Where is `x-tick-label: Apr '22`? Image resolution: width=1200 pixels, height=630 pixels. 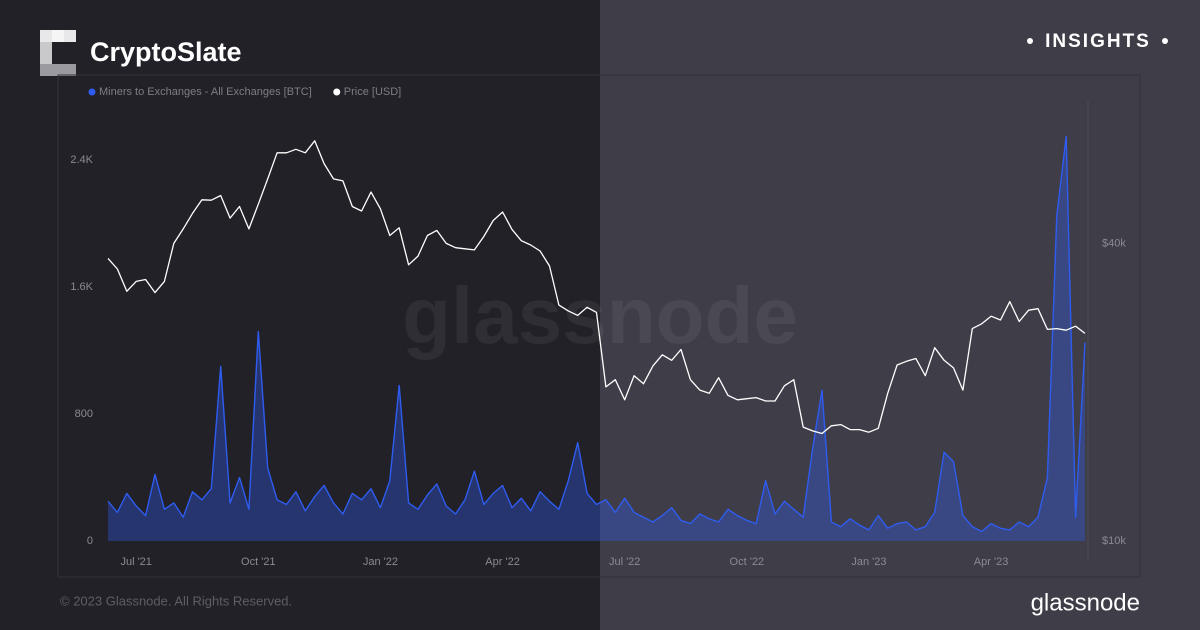 x-tick-label: Apr '22 is located at coordinates (502, 562).